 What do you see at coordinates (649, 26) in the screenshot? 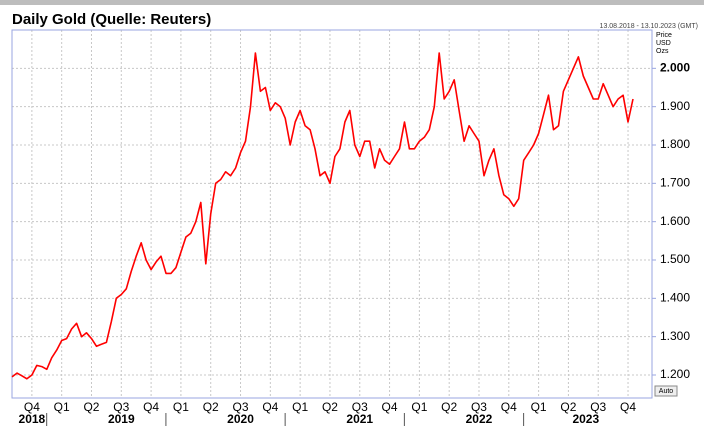
I see `subtitle: 13.08.2018 - 13.10.2023 (GMT)` at bounding box center [649, 26].